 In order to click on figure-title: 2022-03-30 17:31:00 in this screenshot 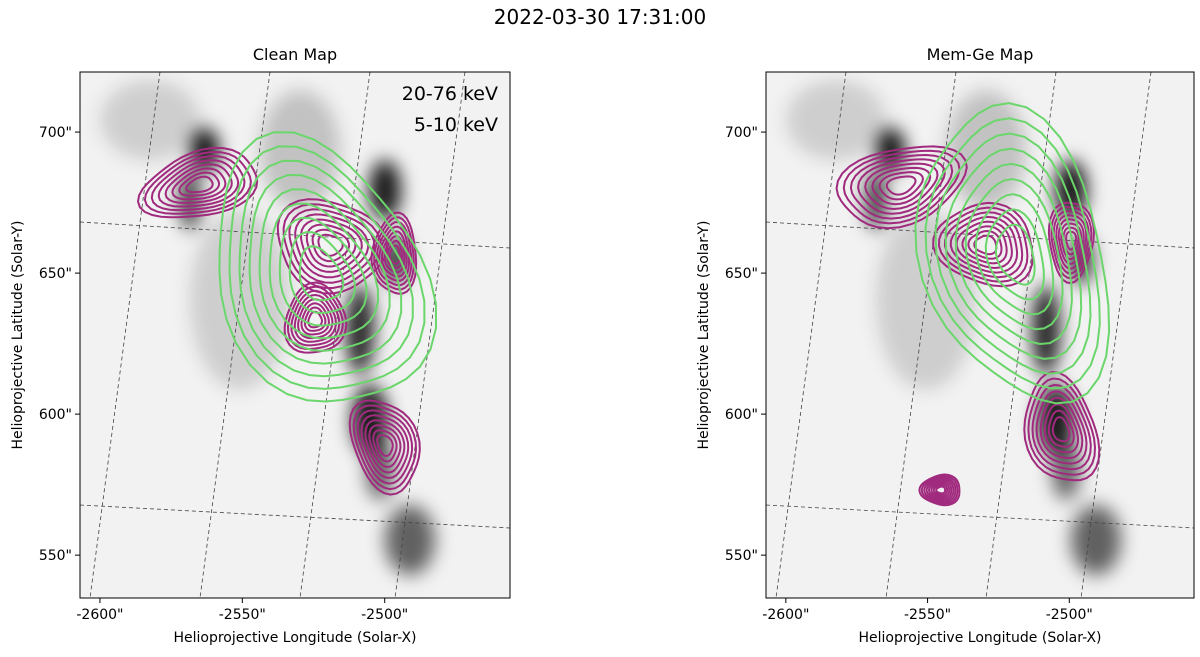, I will do `click(600, 17)`.